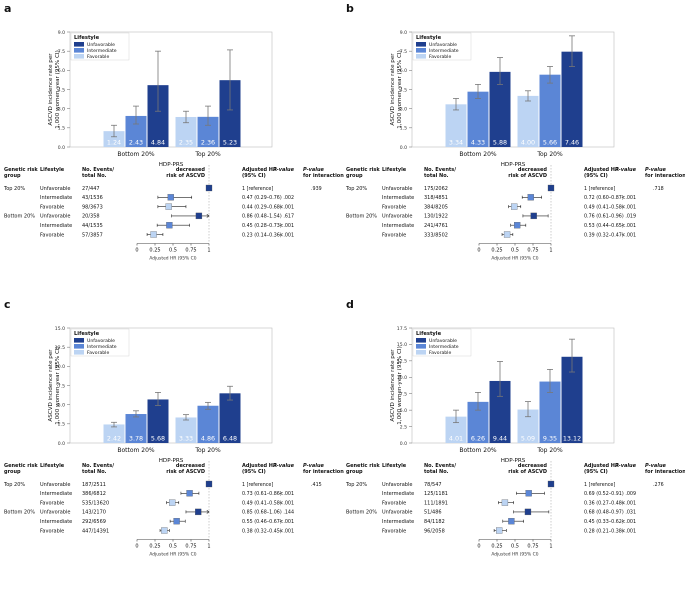 The height and width of the screenshot is (591, 685). What do you see at coordinates (403, 52) in the screenshot?
I see `y-tick-label: 7.5` at bounding box center [403, 52].